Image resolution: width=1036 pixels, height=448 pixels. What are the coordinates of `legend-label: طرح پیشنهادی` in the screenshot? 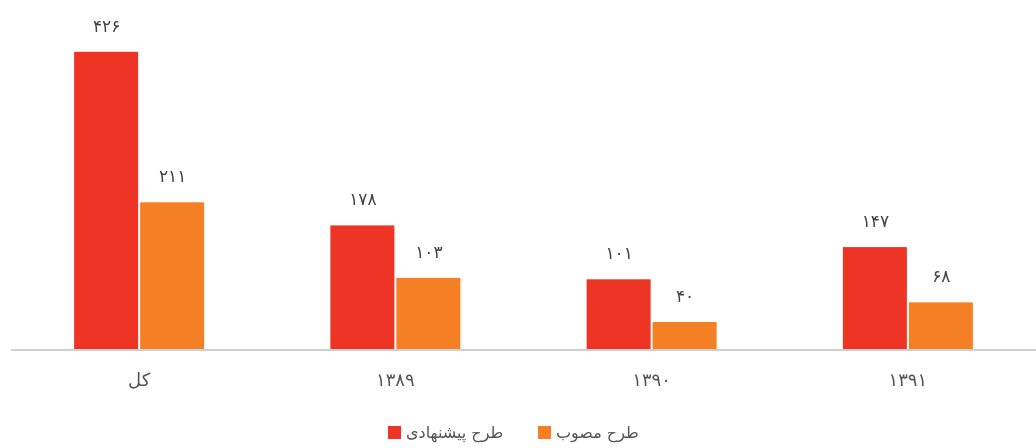 It's located at (455, 433).